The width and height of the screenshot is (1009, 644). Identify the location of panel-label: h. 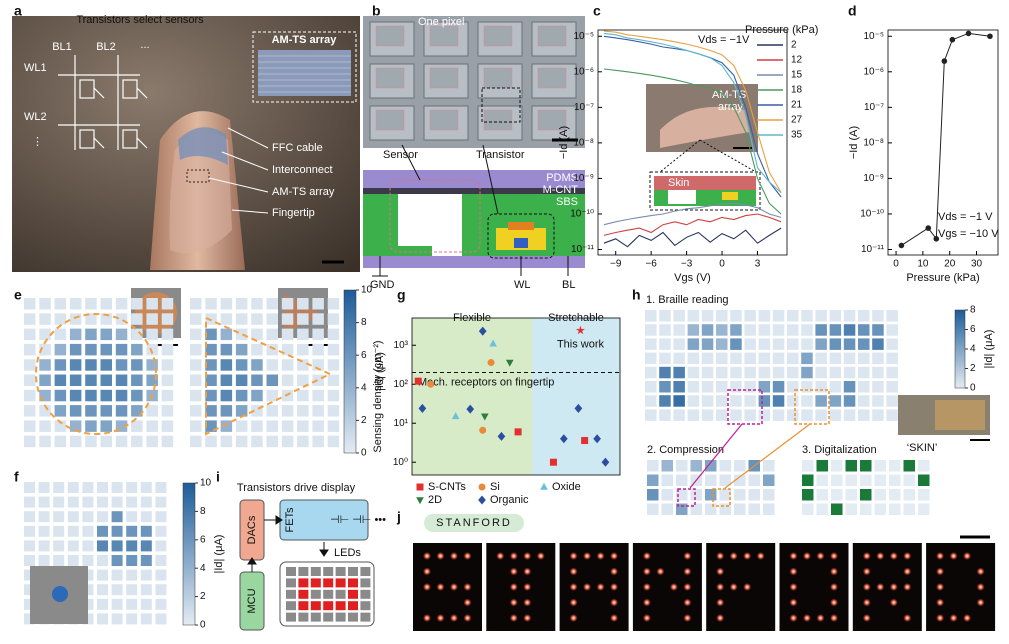
(636, 295).